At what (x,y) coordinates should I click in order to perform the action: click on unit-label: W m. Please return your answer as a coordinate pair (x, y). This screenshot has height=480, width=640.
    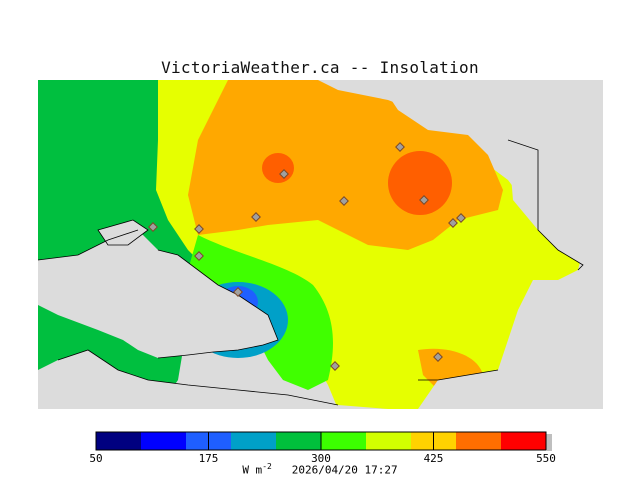
    Looking at the image, I should click on (252, 470).